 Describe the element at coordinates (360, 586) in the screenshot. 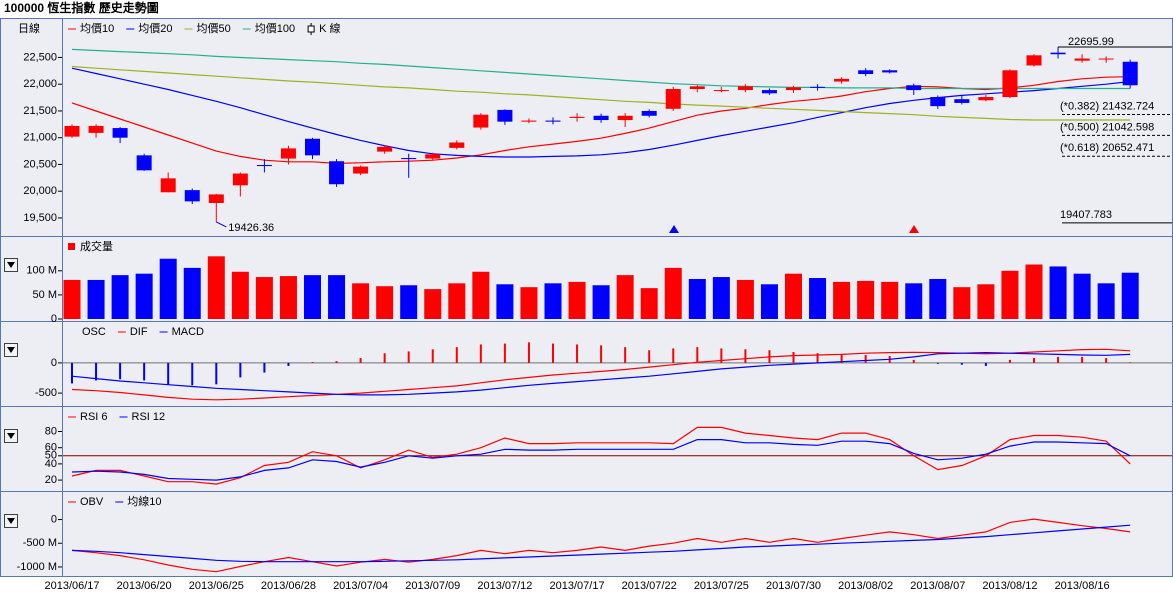

I see `x-tick-label: 2013/07/04` at that location.